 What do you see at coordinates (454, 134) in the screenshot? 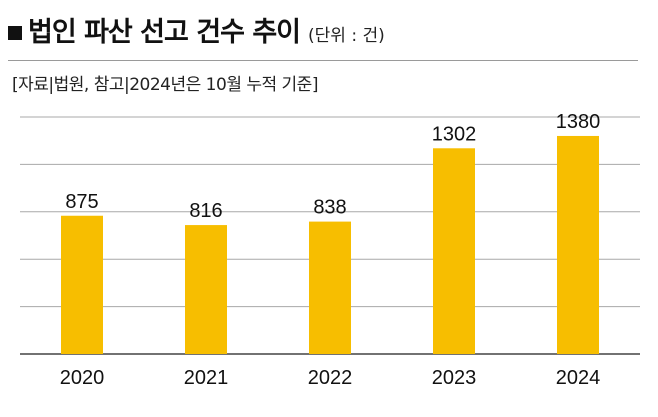
I see `value-label-2023: 1302` at bounding box center [454, 134].